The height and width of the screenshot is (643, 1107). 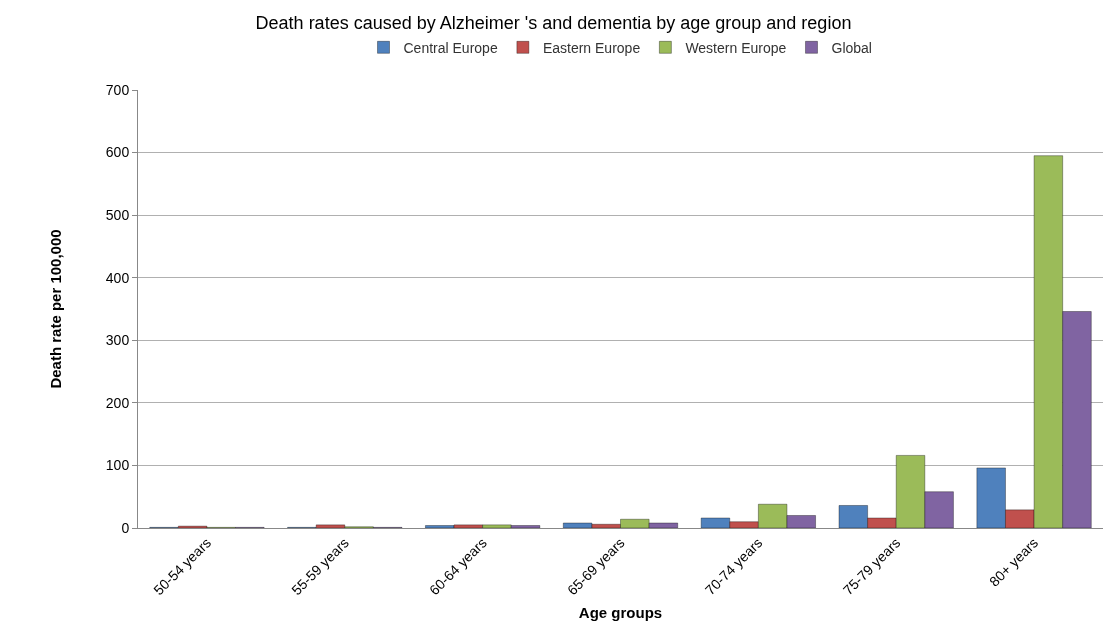 What do you see at coordinates (117, 277) in the screenshot?
I see `y-tick-label: 400` at bounding box center [117, 277].